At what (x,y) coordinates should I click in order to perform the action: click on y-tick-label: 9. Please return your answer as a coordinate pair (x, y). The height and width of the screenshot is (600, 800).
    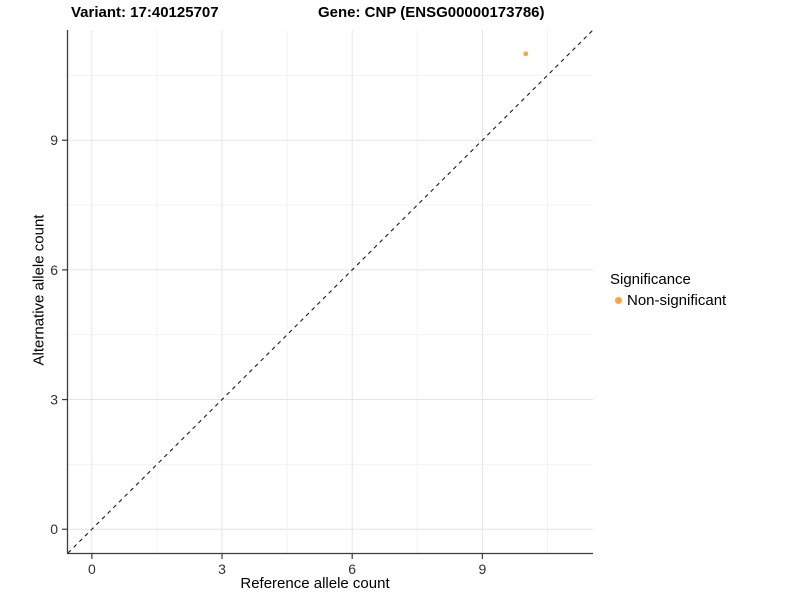
    Looking at the image, I should click on (54, 140).